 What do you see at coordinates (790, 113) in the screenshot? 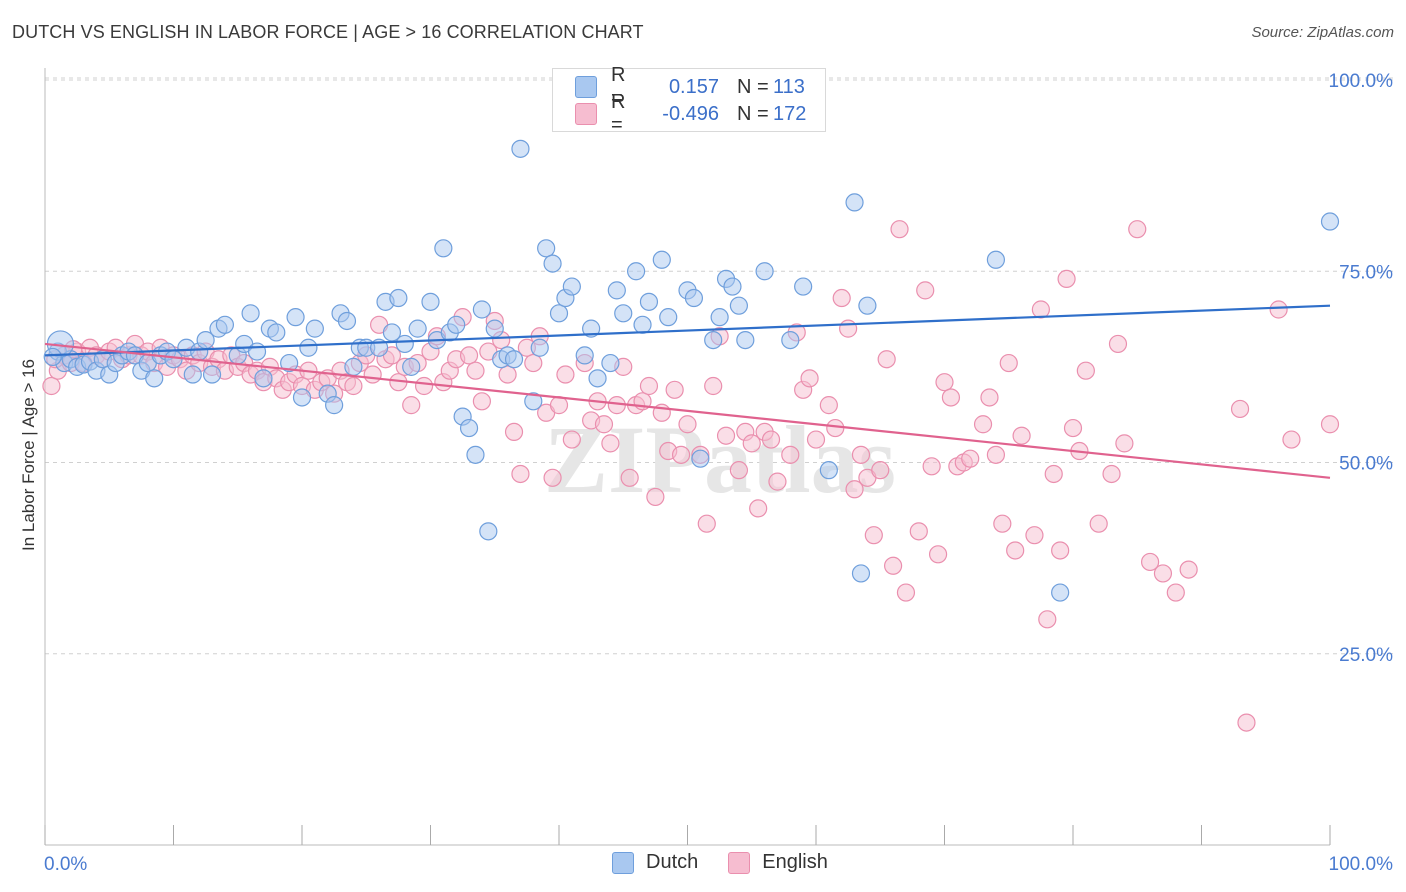
I see `n-value: 172` at bounding box center [790, 113].